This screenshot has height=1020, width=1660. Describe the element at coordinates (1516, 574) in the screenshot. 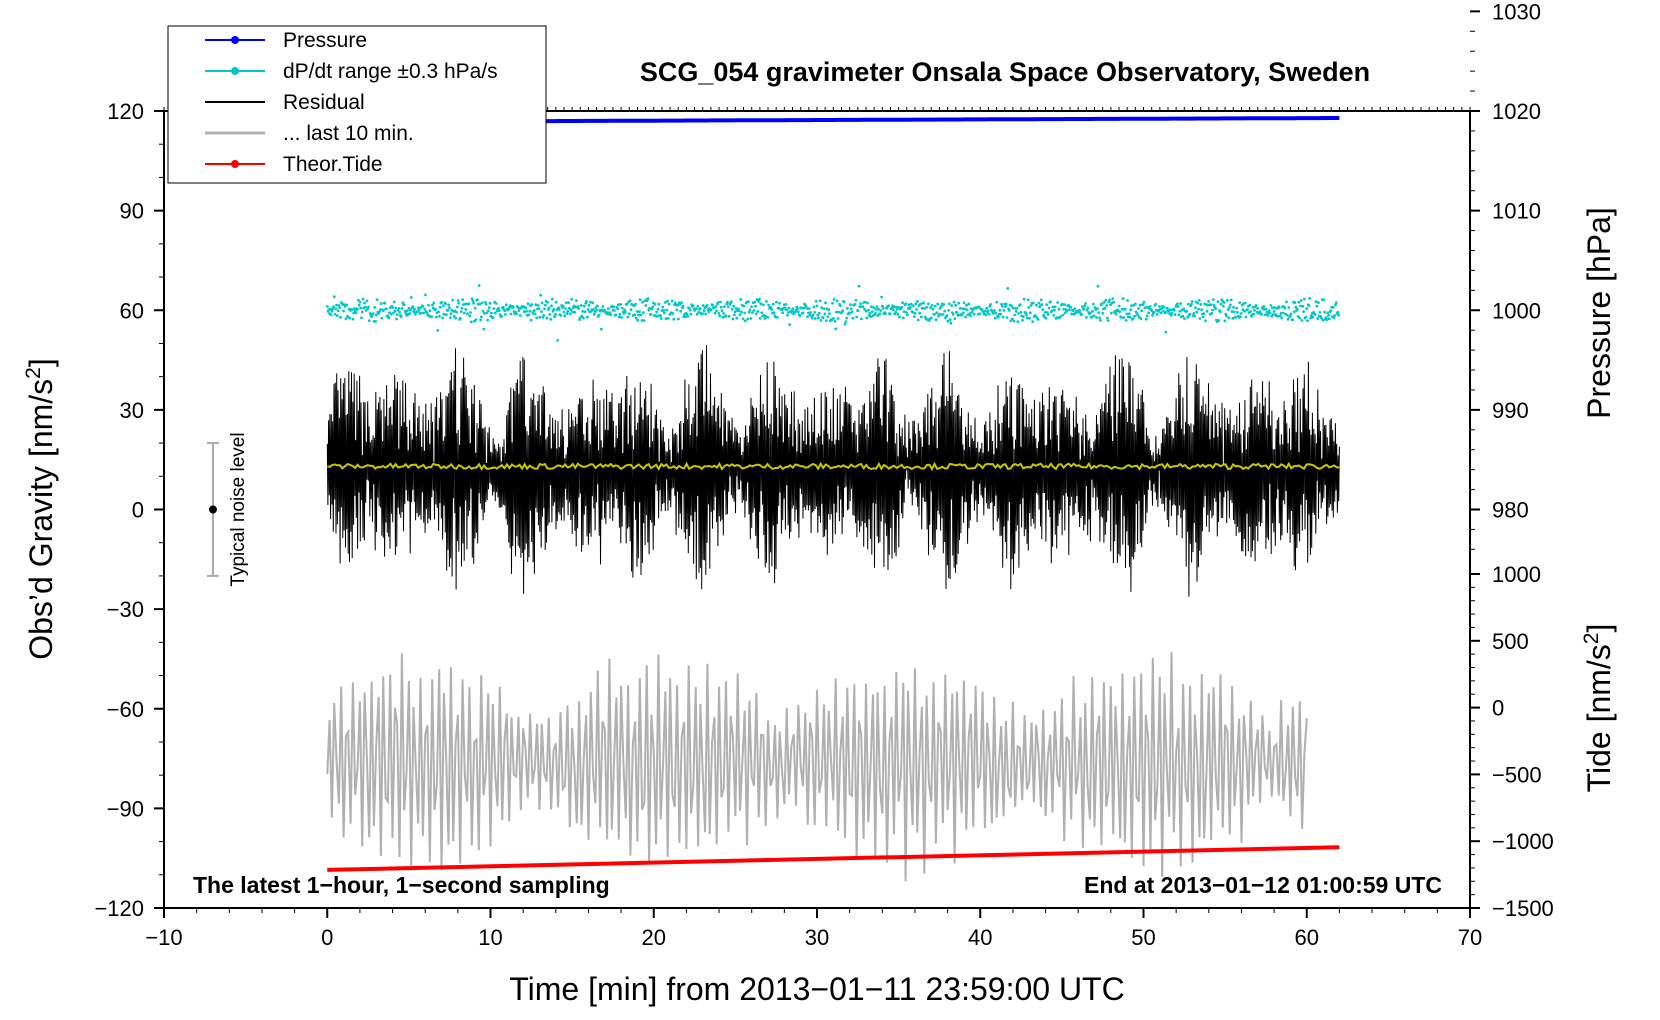

I see `tide-tick-label: 1000` at that location.